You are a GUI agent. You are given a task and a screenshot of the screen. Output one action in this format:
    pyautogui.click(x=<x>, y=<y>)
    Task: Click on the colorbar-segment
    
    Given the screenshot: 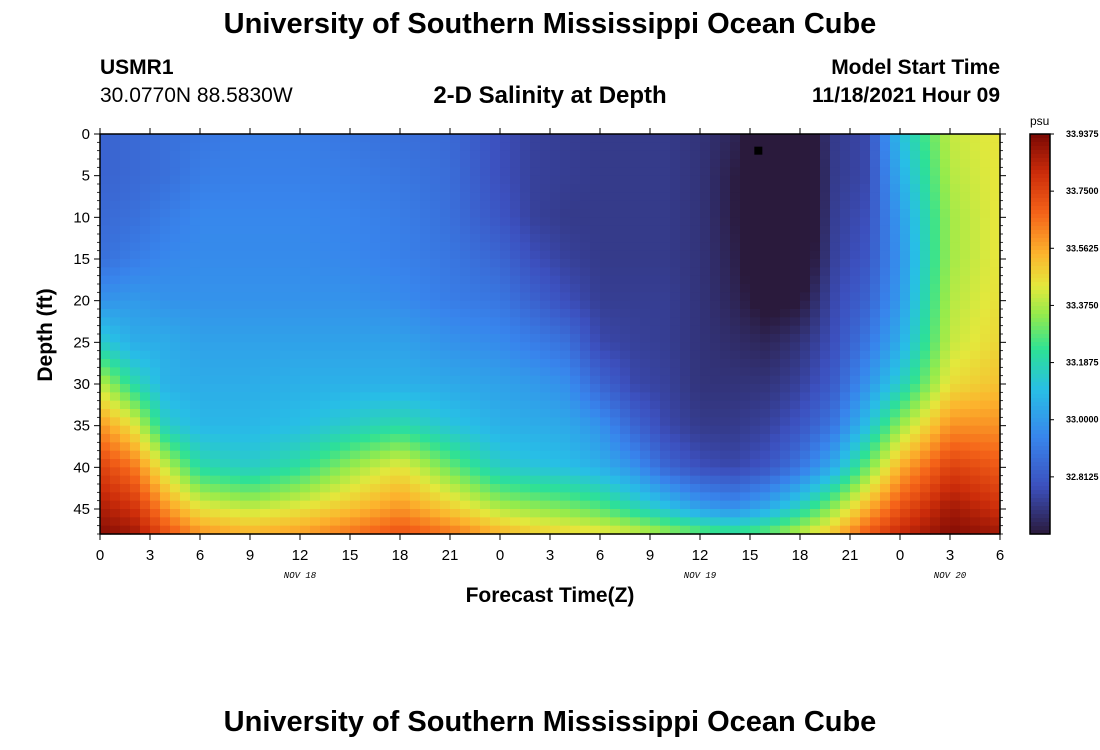 What is the action you would take?
    pyautogui.click(x=1040, y=276)
    